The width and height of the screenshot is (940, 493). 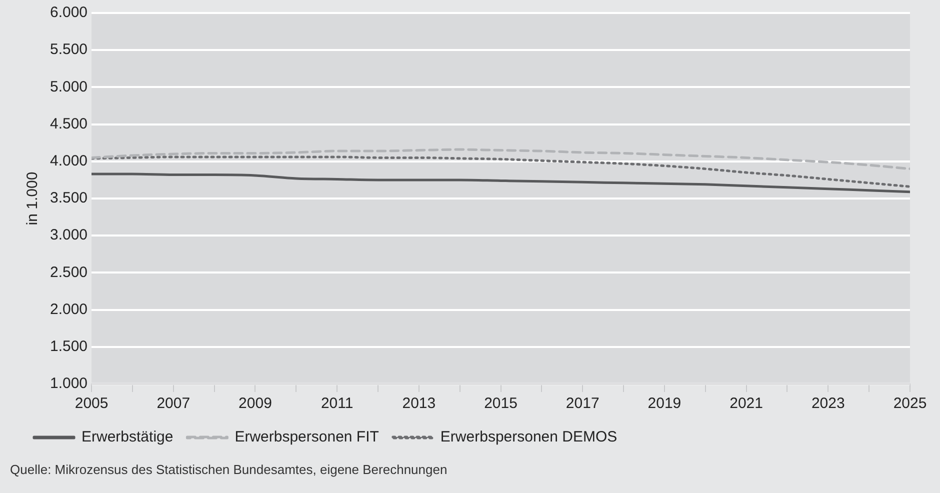 What do you see at coordinates (91, 403) in the screenshot?
I see `x-tick-label: 2005` at bounding box center [91, 403].